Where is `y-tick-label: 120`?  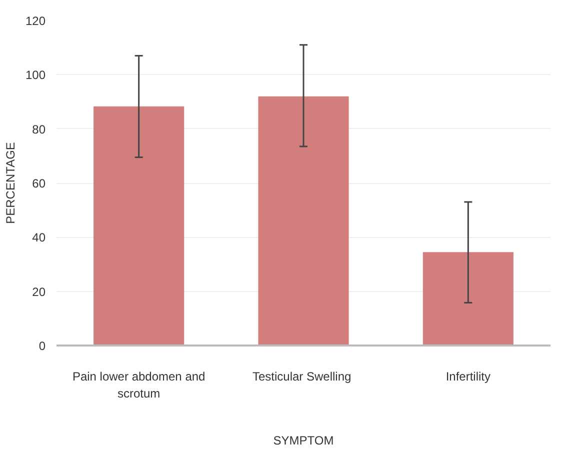 y-tick-label: 120 is located at coordinates (35, 21).